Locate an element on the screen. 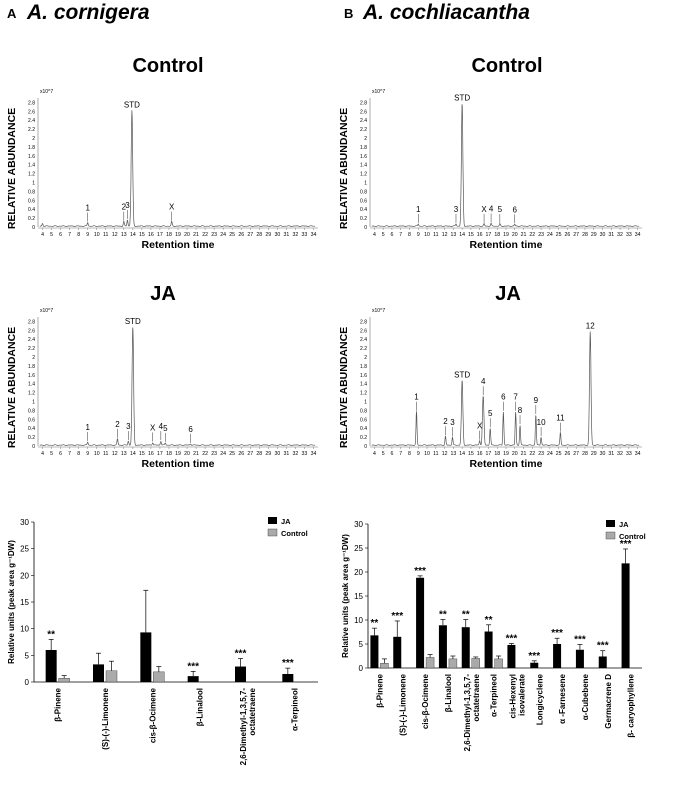  category-label: β- caryophyllene is located at coordinates (631, 705).